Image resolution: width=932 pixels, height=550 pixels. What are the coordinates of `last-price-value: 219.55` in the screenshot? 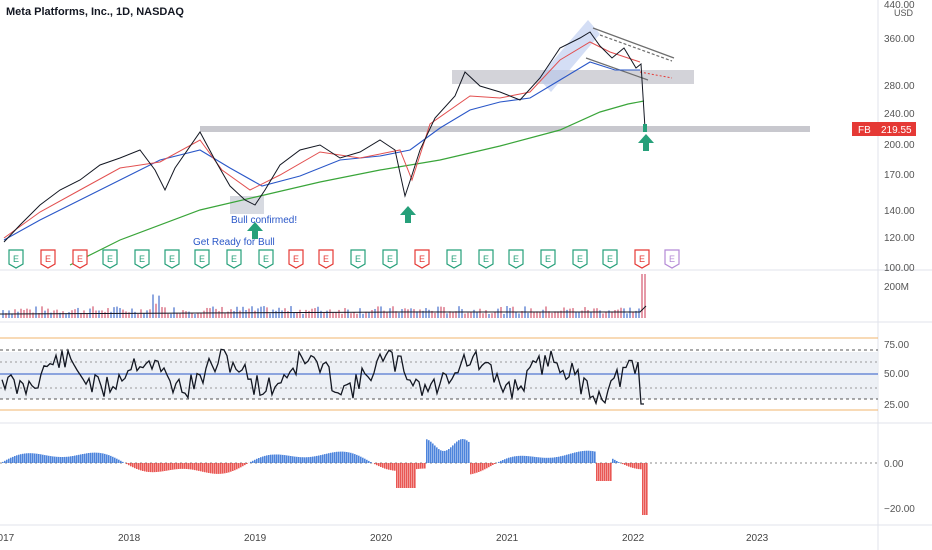 It's located at (896, 130).